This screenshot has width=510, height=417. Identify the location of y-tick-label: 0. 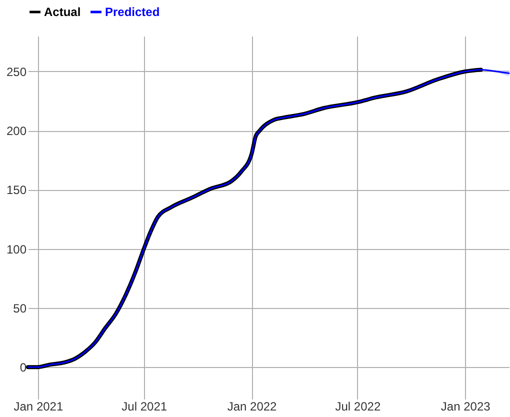
(23, 367).